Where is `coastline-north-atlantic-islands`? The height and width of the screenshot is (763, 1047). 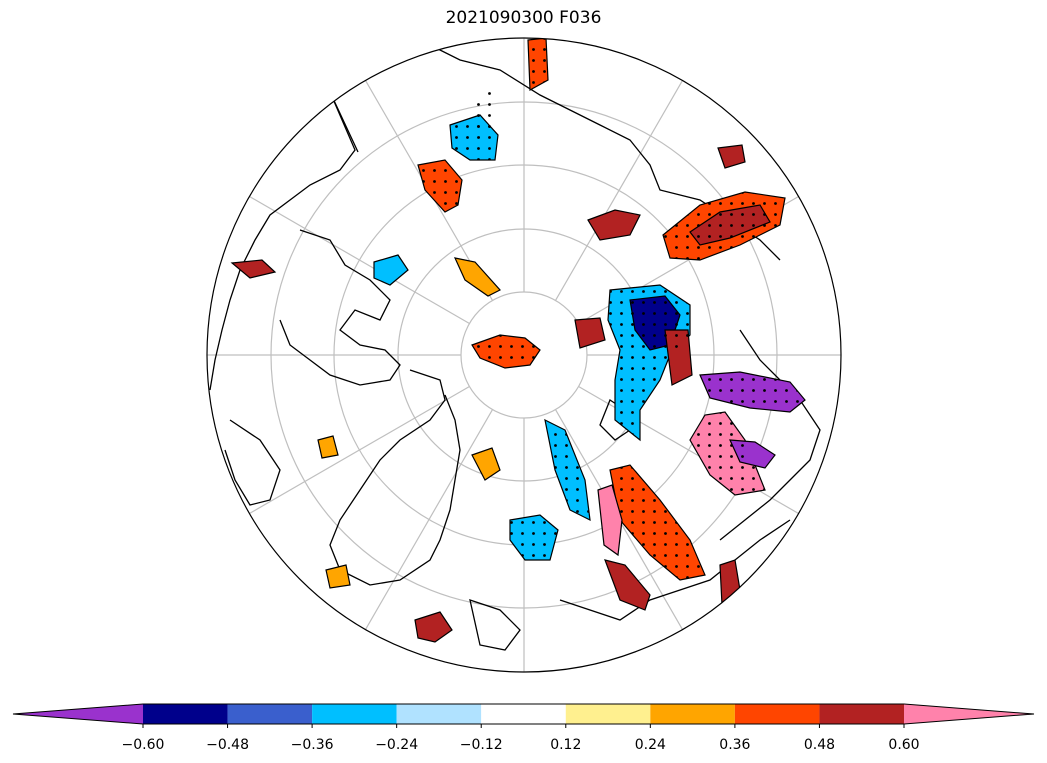
coastline-north-atlantic-islands is located at coordinates (495, 625).